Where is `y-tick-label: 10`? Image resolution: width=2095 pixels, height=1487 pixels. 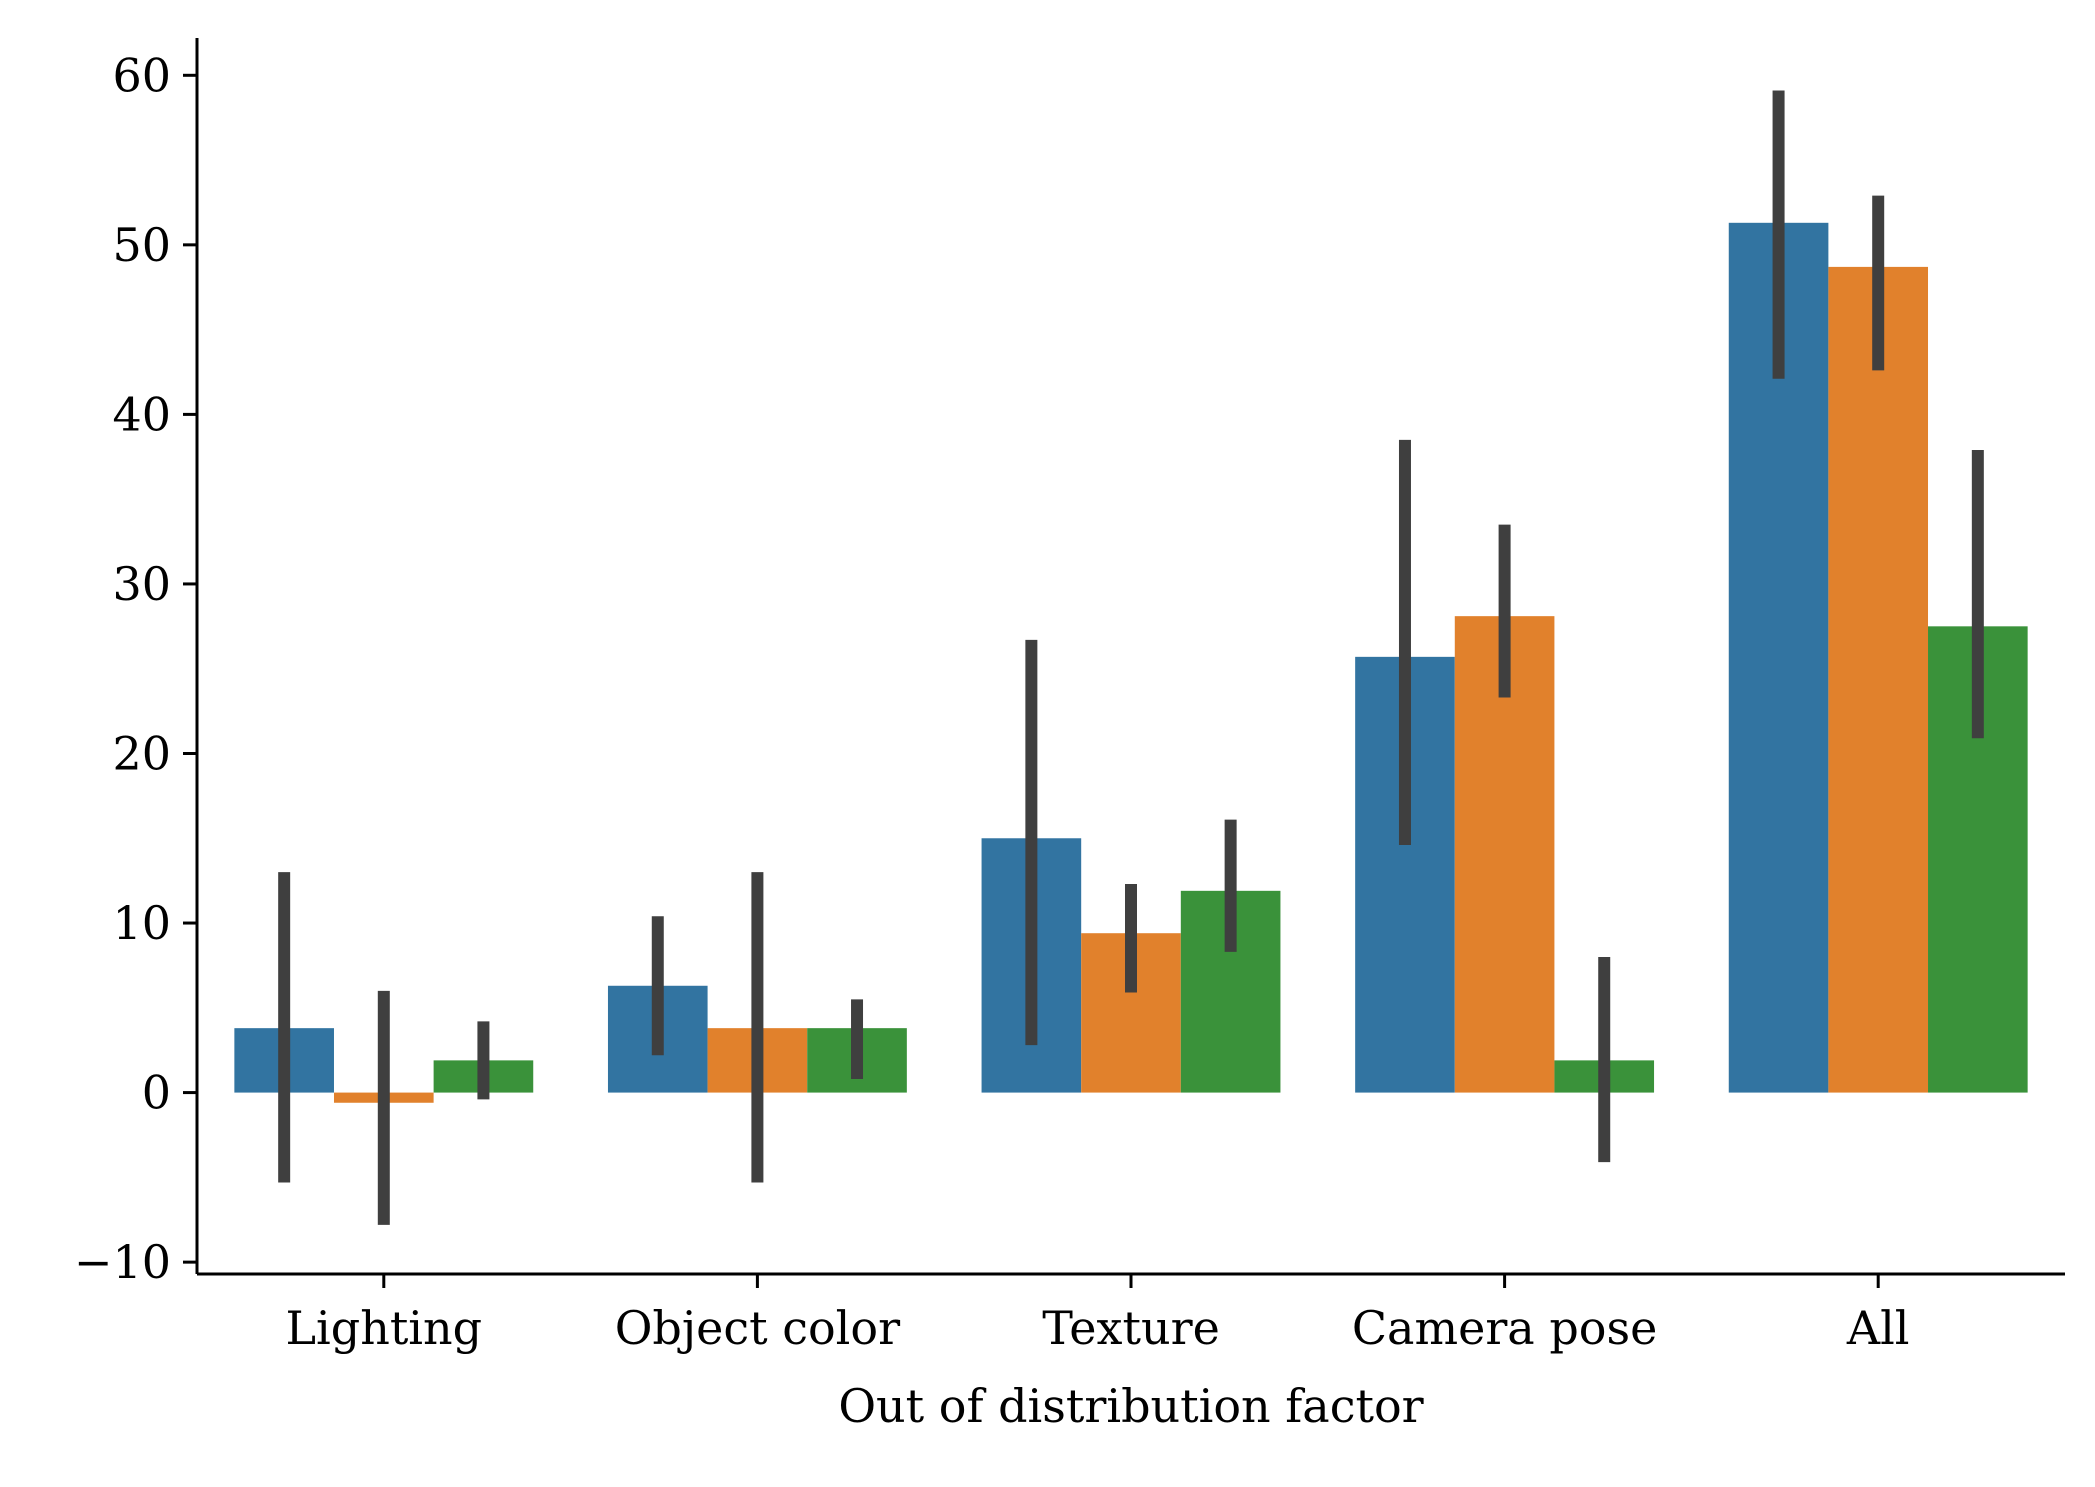 y-tick-label: 10 is located at coordinates (141, 923).